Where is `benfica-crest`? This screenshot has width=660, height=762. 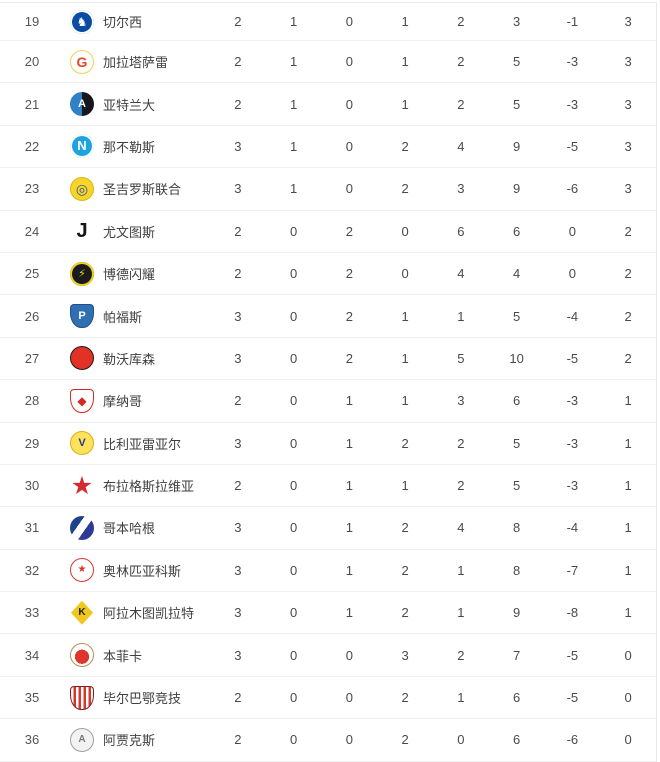
benfica-crest is located at coordinates (82, 655).